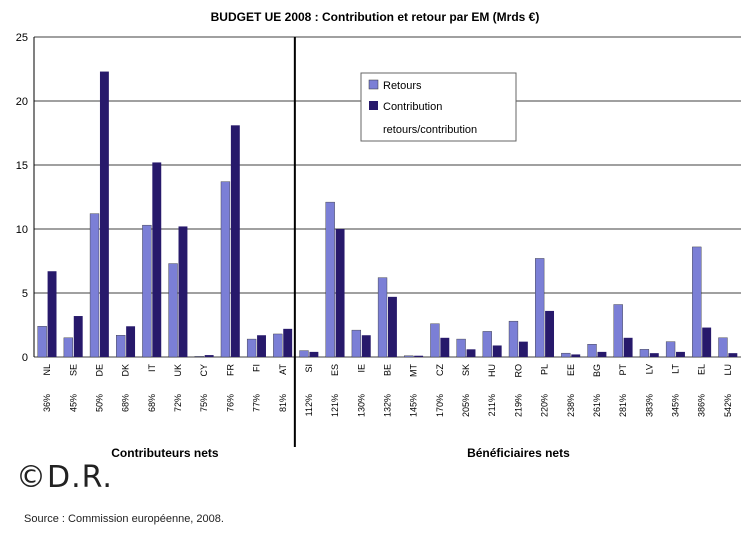 Image resolution: width=747 pixels, height=535 pixels. What do you see at coordinates (52, 314) in the screenshot?
I see `bar-contribution-nl` at bounding box center [52, 314].